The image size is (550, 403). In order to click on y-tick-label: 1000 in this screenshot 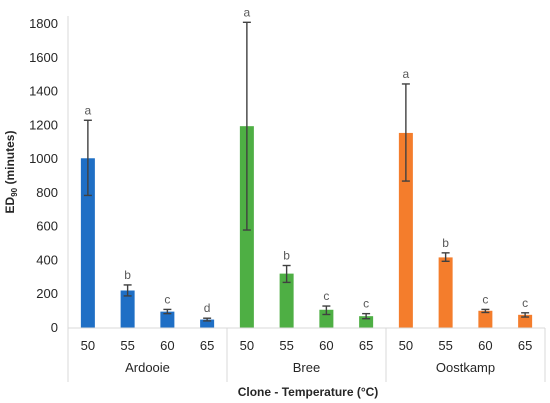, I will do `click(43, 158)`.